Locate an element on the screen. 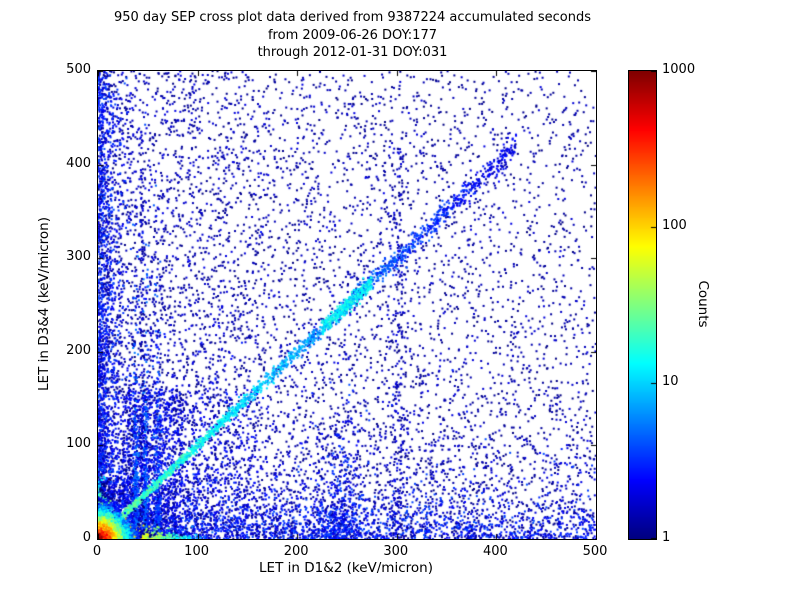 This screenshot has width=800, height=600. y-tick-label: 100 is located at coordinates (78, 444).